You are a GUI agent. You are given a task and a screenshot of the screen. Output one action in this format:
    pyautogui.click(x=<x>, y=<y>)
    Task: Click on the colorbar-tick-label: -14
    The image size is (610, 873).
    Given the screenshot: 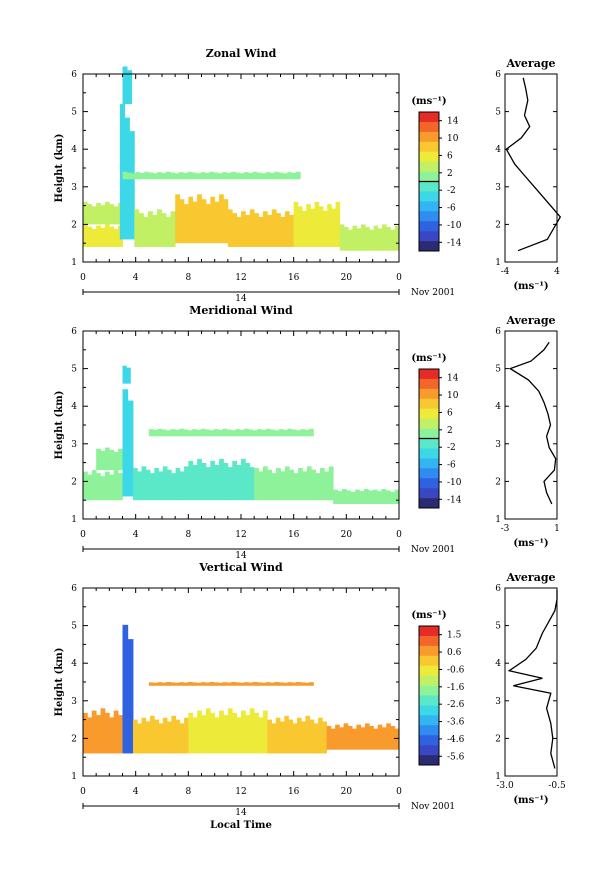 What is the action you would take?
    pyautogui.click(x=454, y=243)
    